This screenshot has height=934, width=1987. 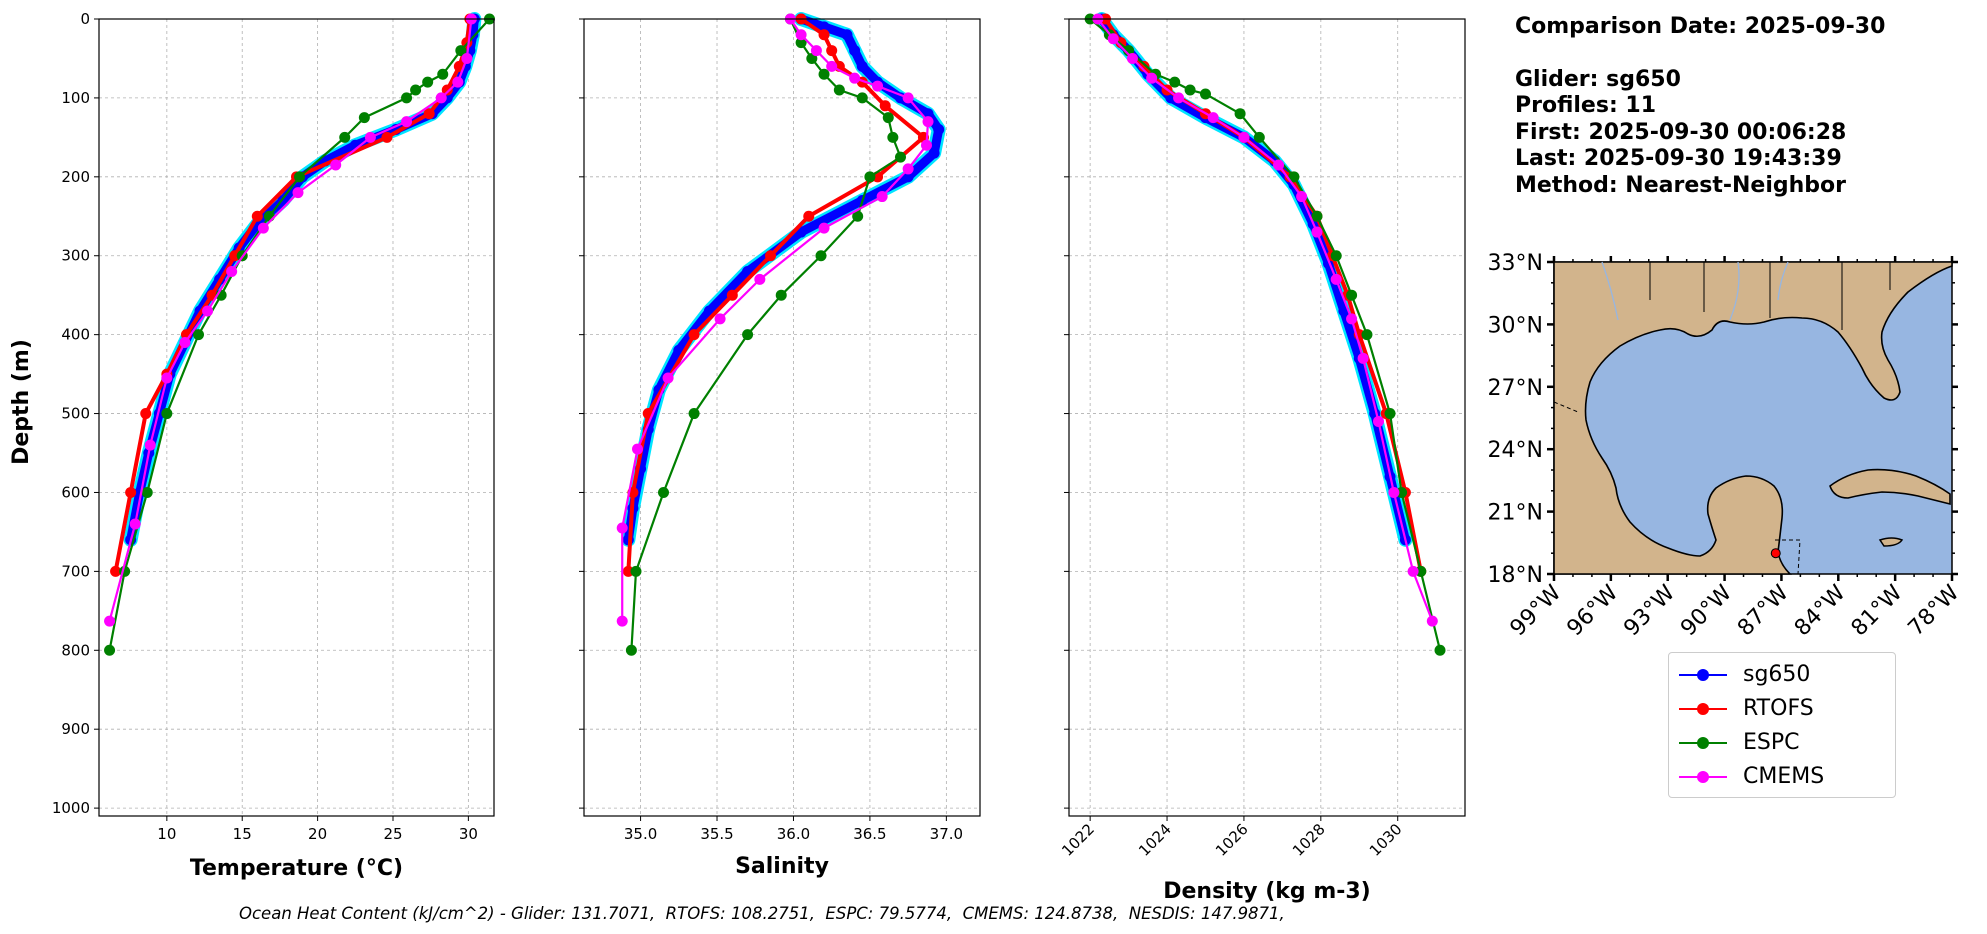 What do you see at coordinates (296, 868) in the screenshot?
I see `x-axis-label: Temperature (°C)` at bounding box center [296, 868].